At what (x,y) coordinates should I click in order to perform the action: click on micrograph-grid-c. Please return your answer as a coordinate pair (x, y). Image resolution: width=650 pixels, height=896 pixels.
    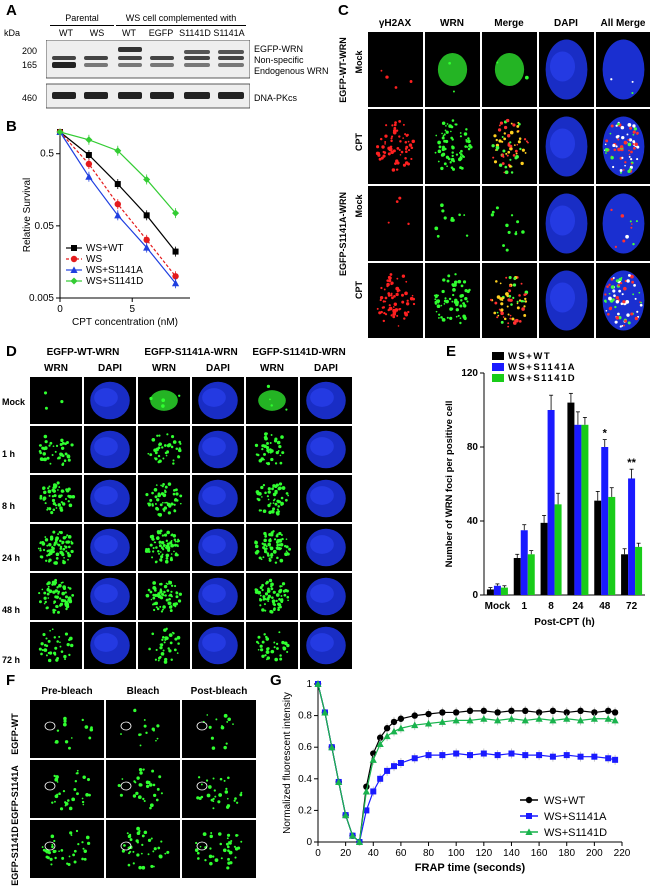
    Looking at the image, I should click on (509, 186).